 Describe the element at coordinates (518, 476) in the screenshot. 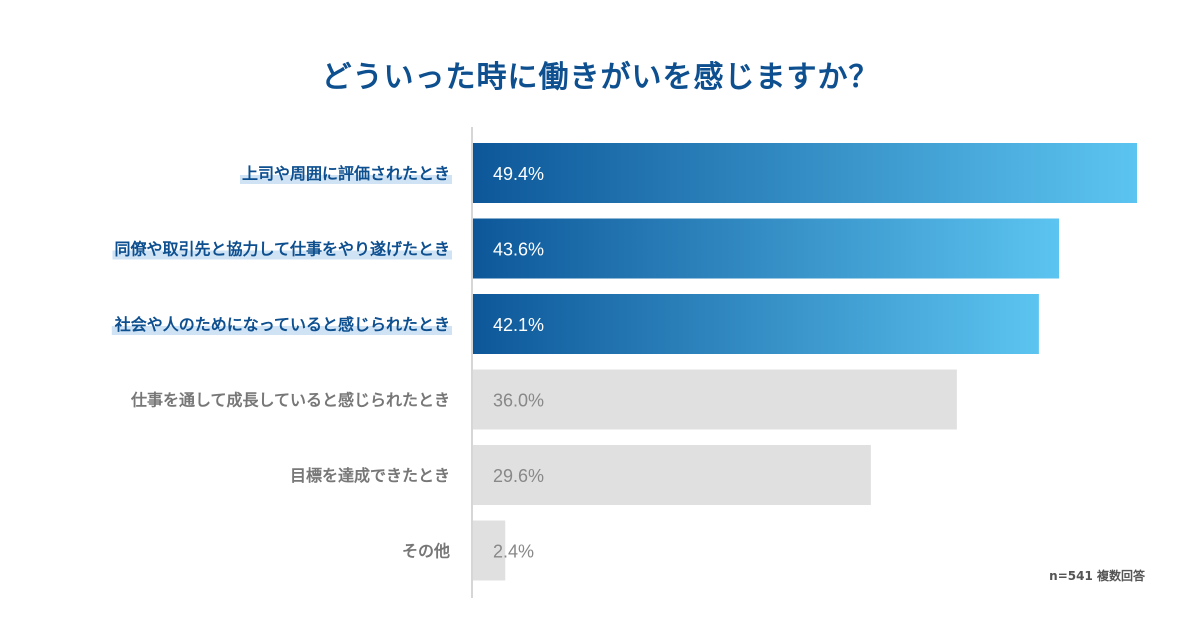

I see `value-label: 29.6%` at that location.